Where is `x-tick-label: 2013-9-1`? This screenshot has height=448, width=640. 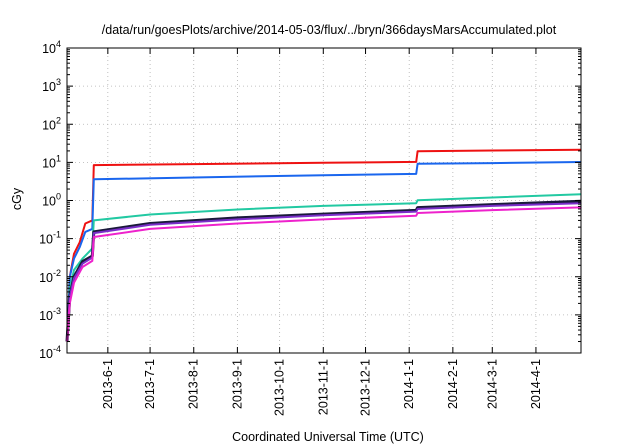
x-tick-label: 2013-9-1 is located at coordinates (237, 384).